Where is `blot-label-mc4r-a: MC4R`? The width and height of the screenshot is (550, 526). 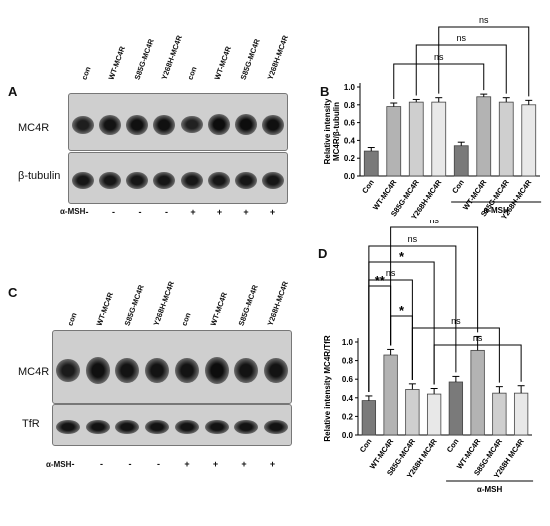 blot-label-mc4r-a: MC4R is located at coordinates (34, 128).